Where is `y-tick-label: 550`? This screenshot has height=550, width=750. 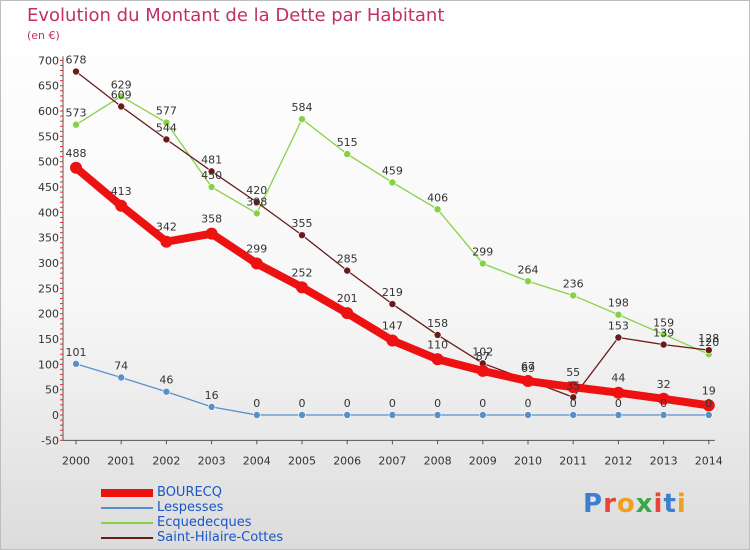
y-tick-label: 550 is located at coordinates (48, 136).